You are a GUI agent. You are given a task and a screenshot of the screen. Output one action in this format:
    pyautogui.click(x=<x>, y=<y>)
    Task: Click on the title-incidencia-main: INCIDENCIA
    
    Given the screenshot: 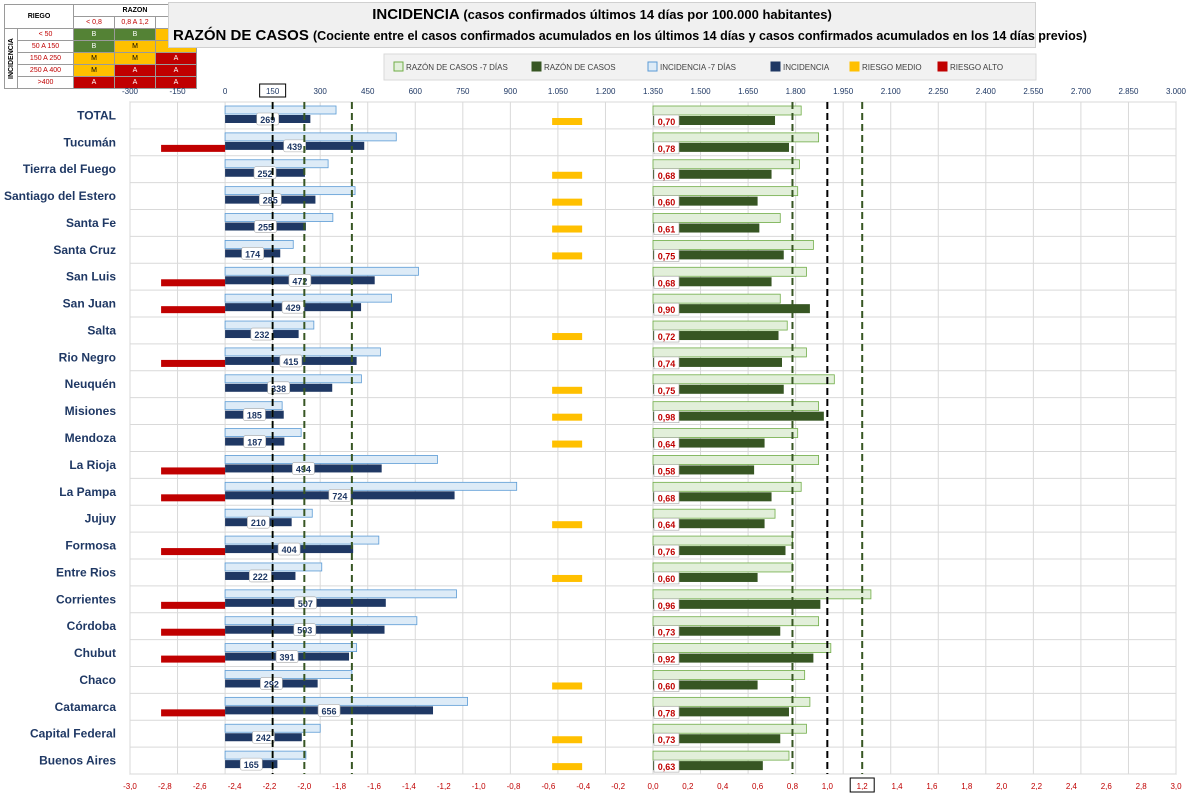 What is the action you would take?
    pyautogui.click(x=416, y=14)
    